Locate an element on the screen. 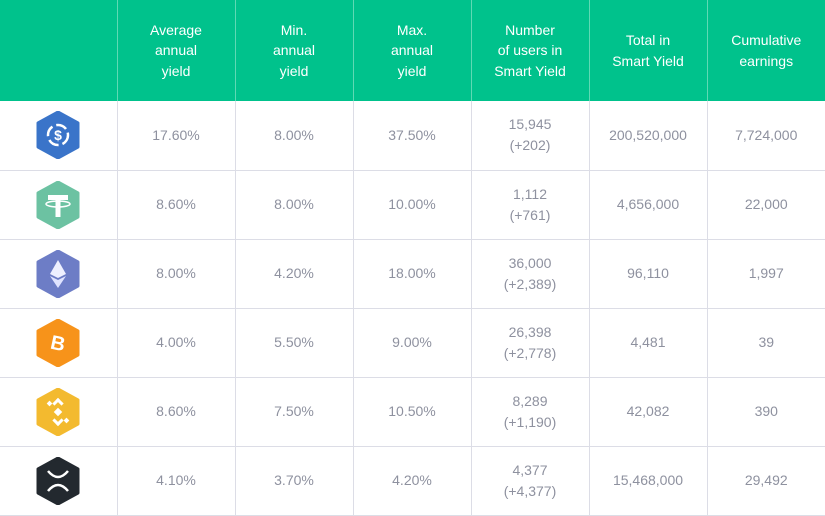 The height and width of the screenshot is (516, 825). xrp-icon is located at coordinates (58, 480).